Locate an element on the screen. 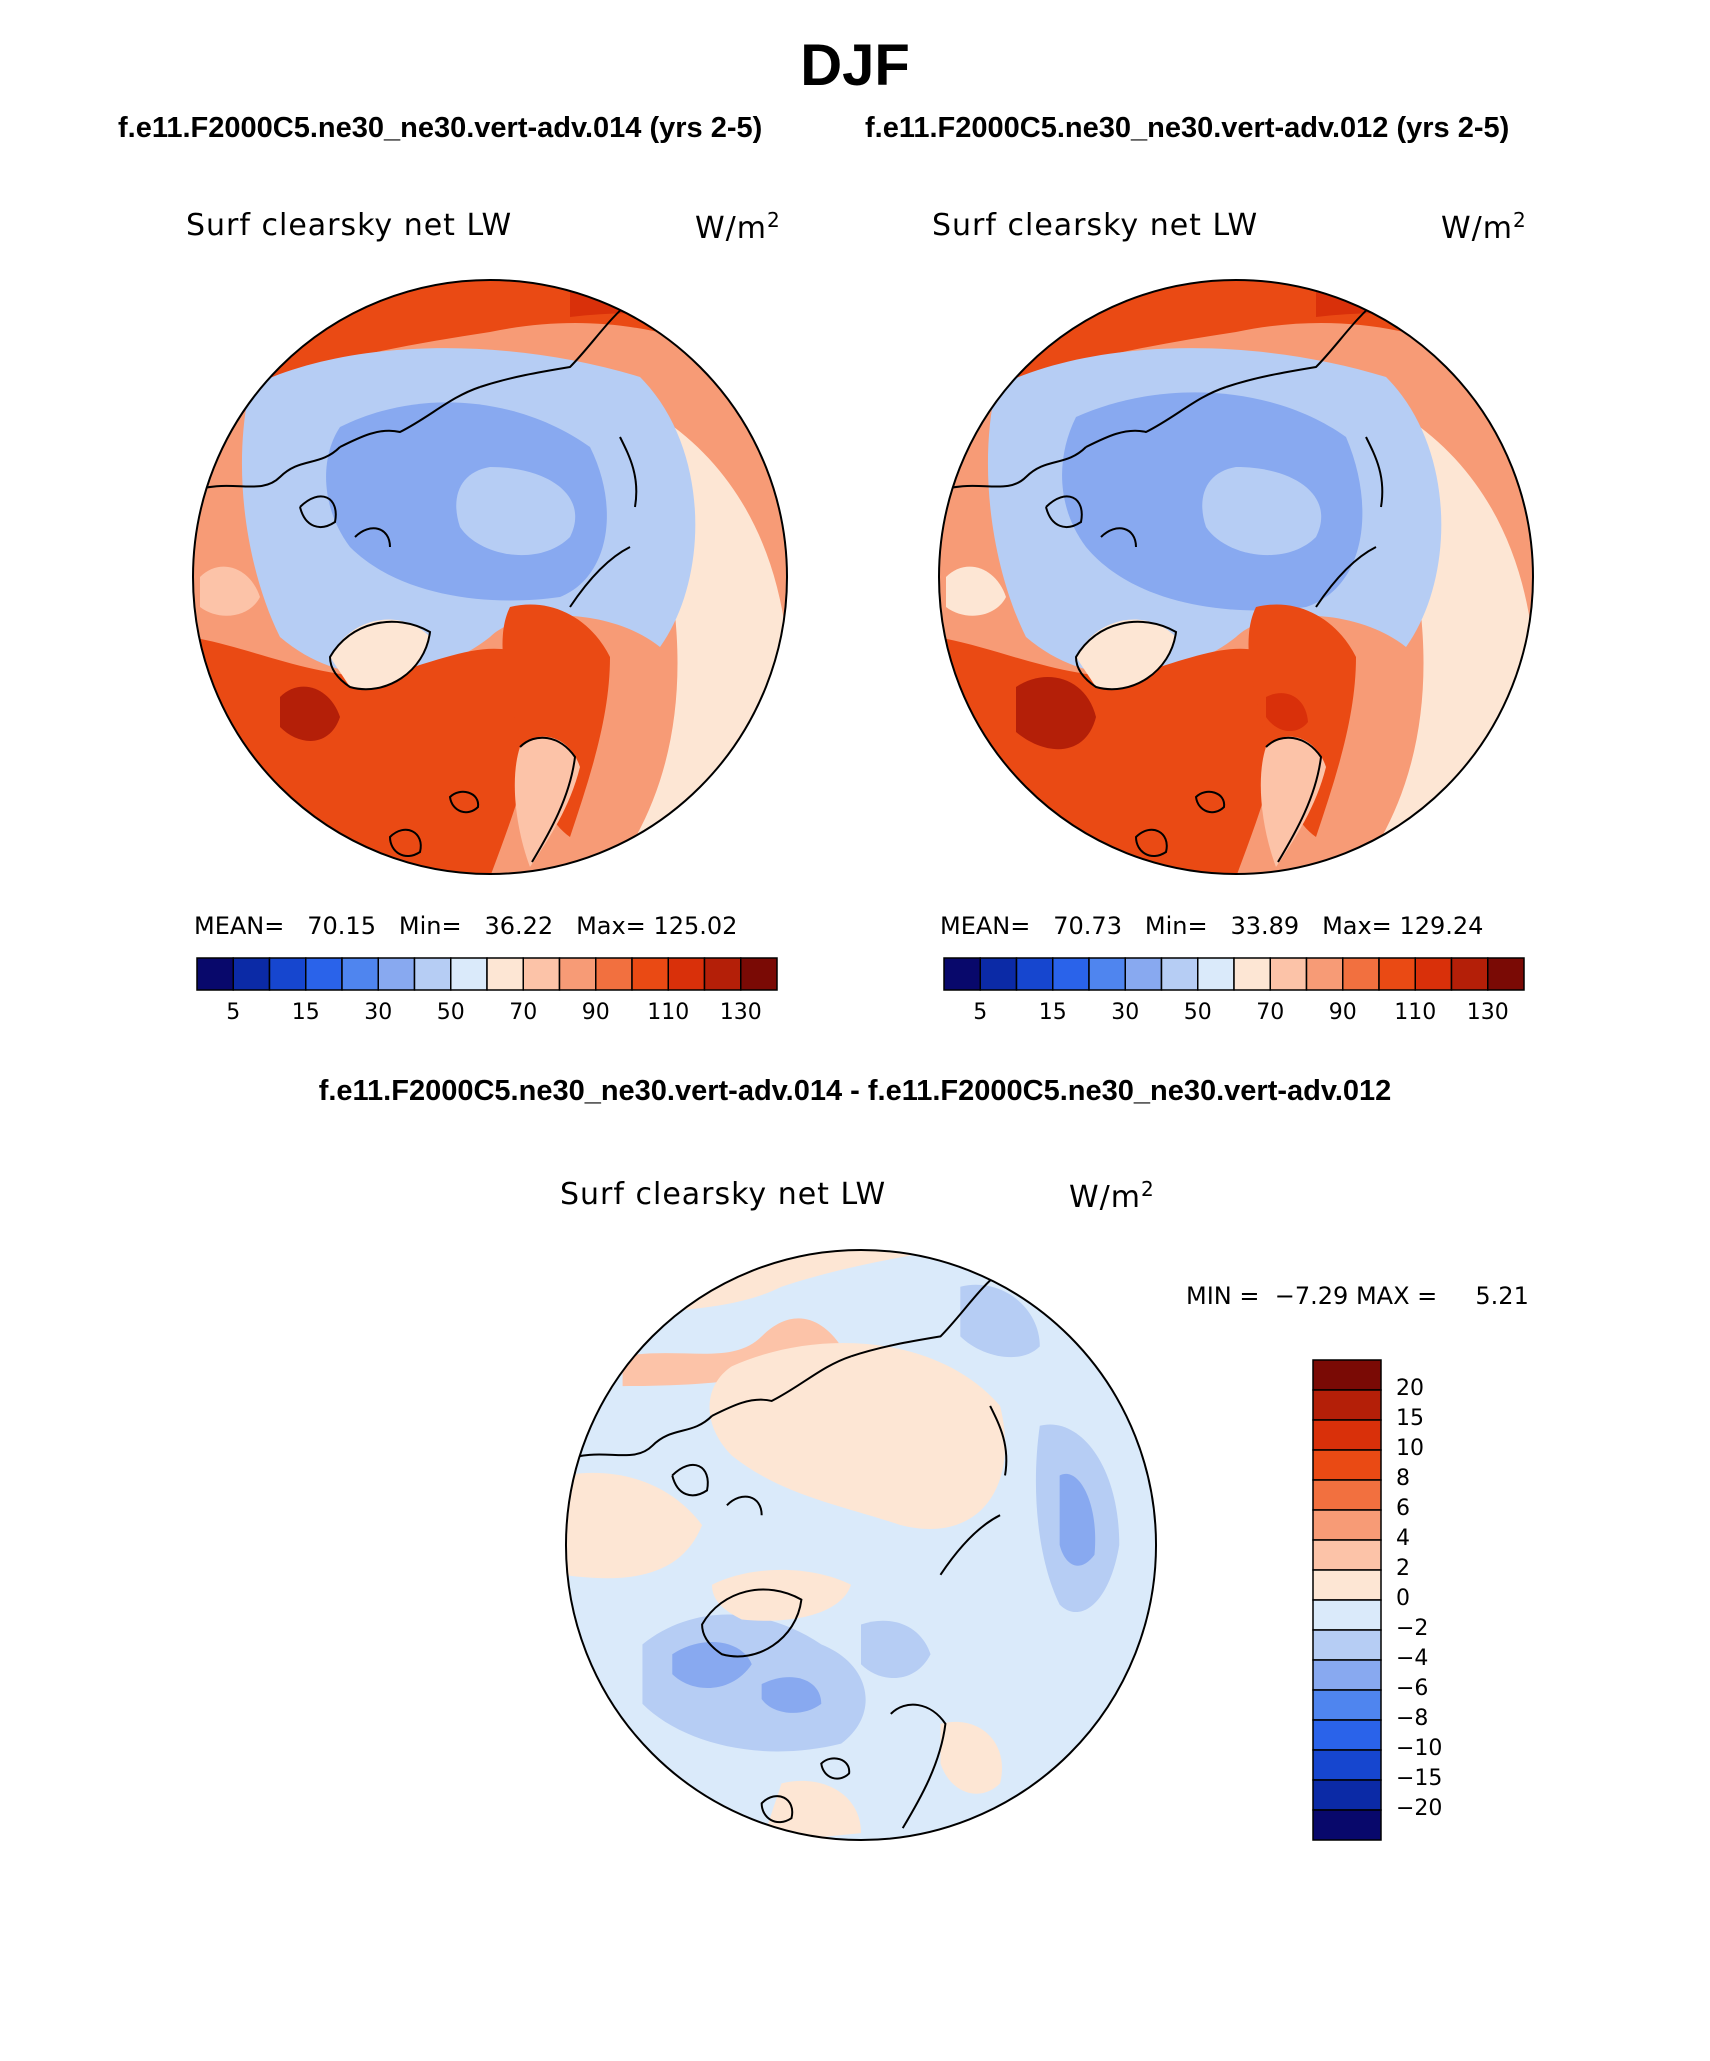 The width and height of the screenshot is (1710, 2061). colorbar-tick-label: −4 is located at coordinates (1412, 1658).